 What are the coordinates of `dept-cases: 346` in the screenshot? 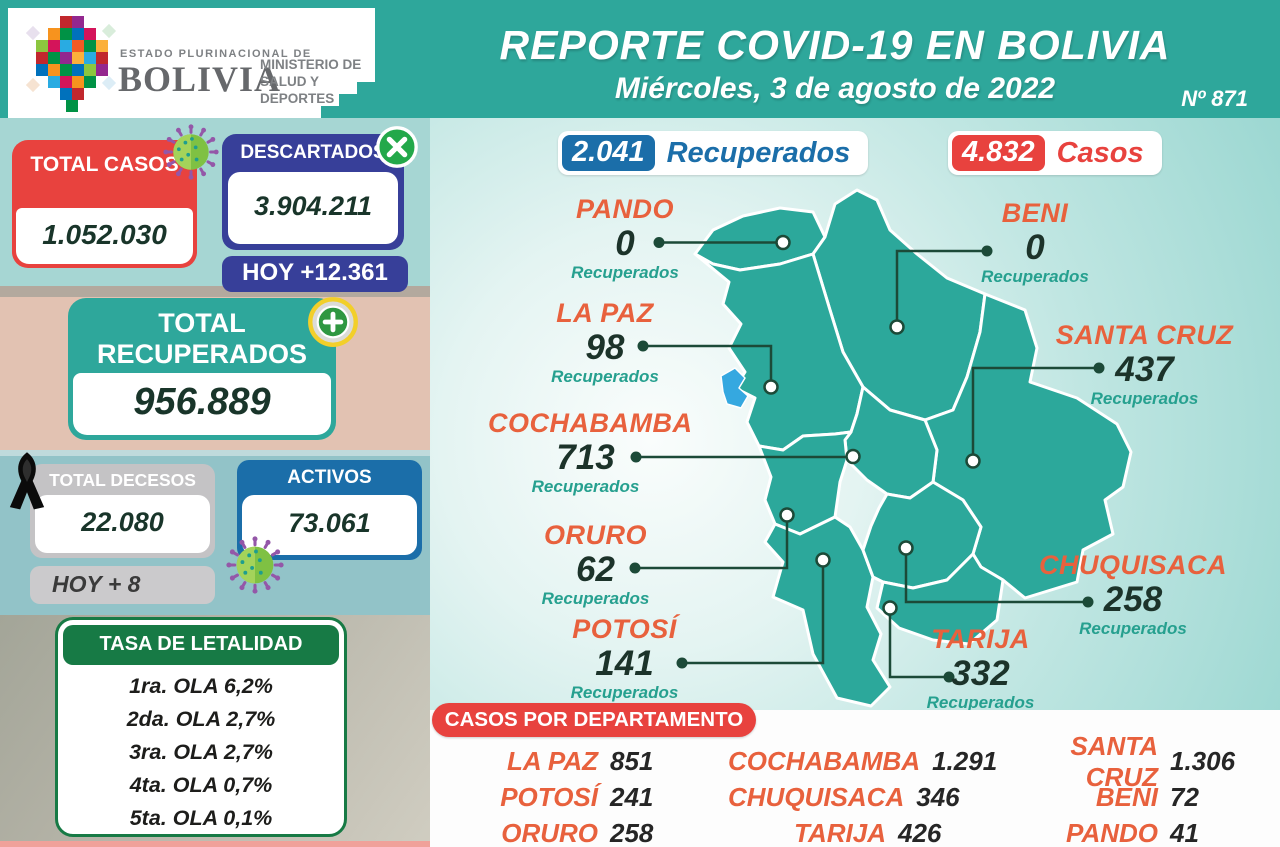 It's located at (938, 797).